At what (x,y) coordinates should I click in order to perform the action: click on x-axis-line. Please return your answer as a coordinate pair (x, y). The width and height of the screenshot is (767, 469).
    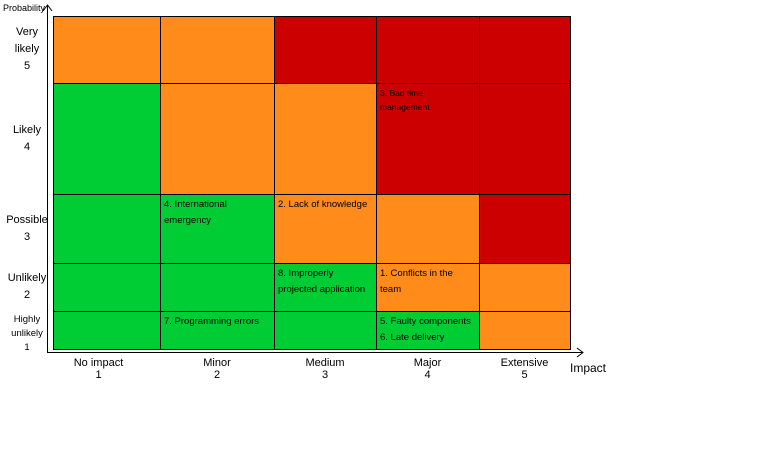
    Looking at the image, I should click on (315, 352).